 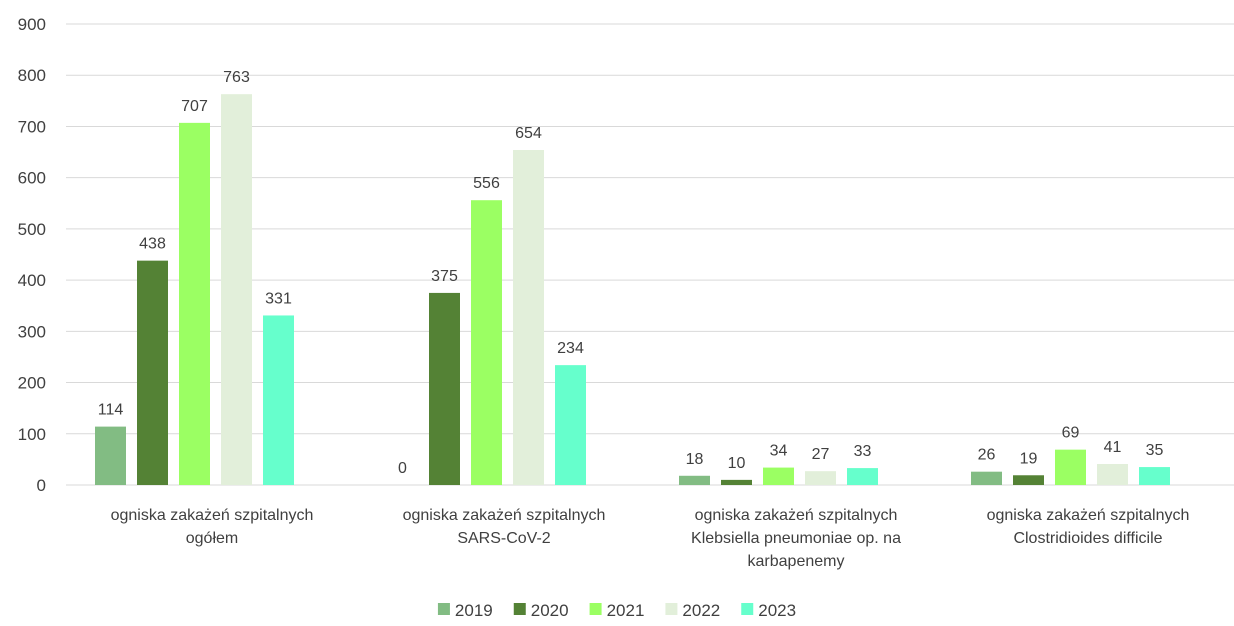 I want to click on data-label-2019-cat2: 0, so click(x=402, y=468).